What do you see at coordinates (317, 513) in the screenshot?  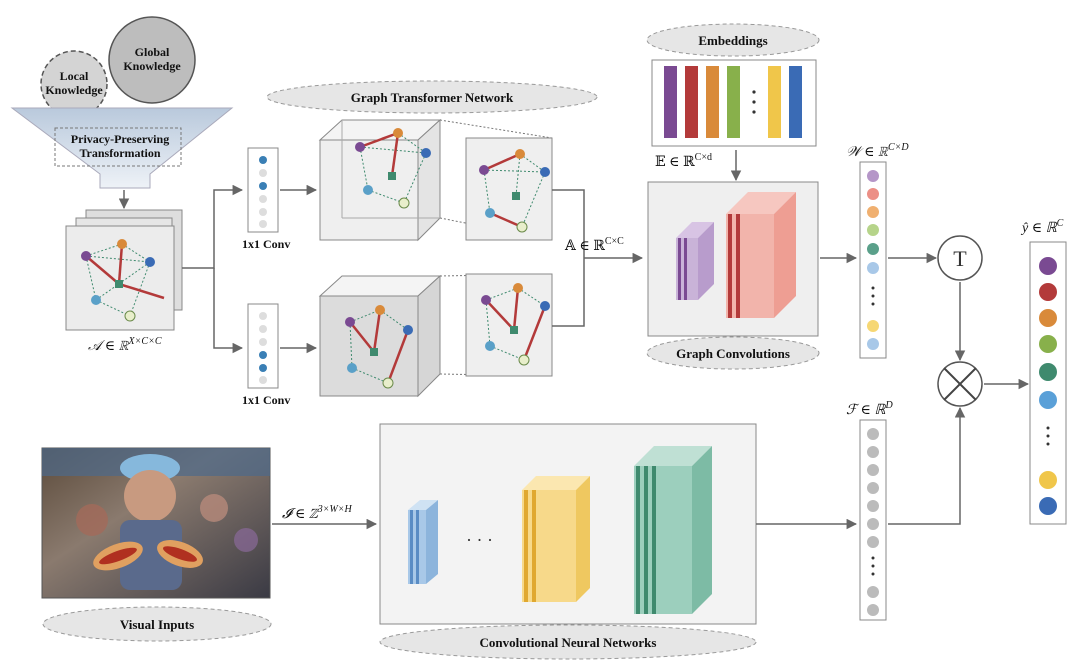 I see `image-dim-label: 𝓘 ∈ ℤ3×W×H` at bounding box center [317, 513].